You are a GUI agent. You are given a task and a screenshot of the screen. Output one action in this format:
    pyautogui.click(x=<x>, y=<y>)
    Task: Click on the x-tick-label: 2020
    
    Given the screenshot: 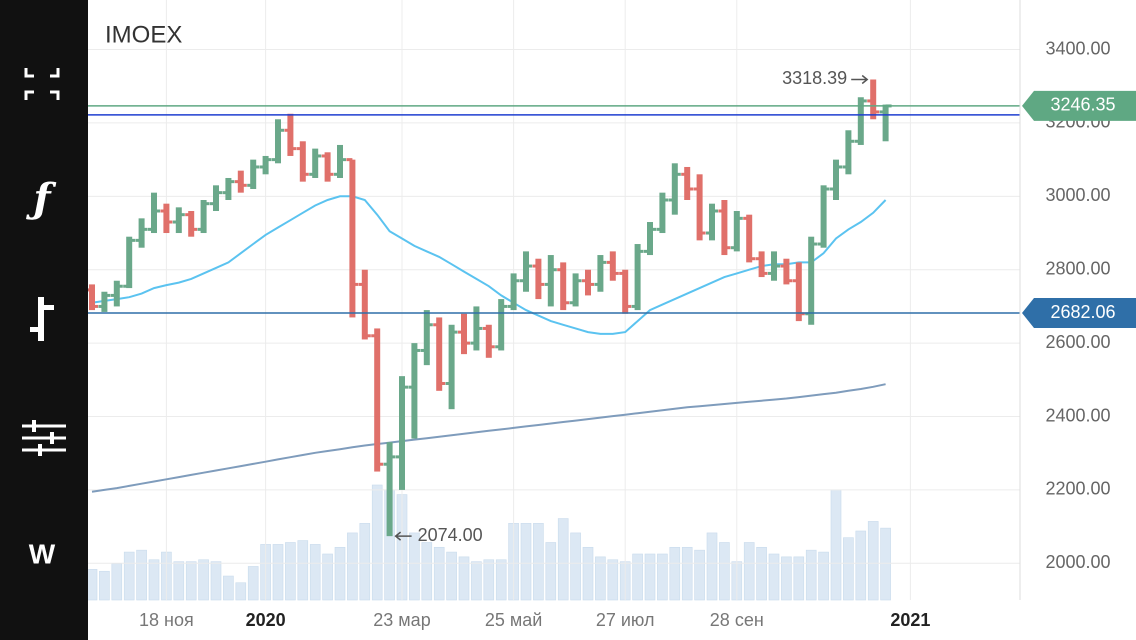 What is the action you would take?
    pyautogui.click(x=266, y=620)
    